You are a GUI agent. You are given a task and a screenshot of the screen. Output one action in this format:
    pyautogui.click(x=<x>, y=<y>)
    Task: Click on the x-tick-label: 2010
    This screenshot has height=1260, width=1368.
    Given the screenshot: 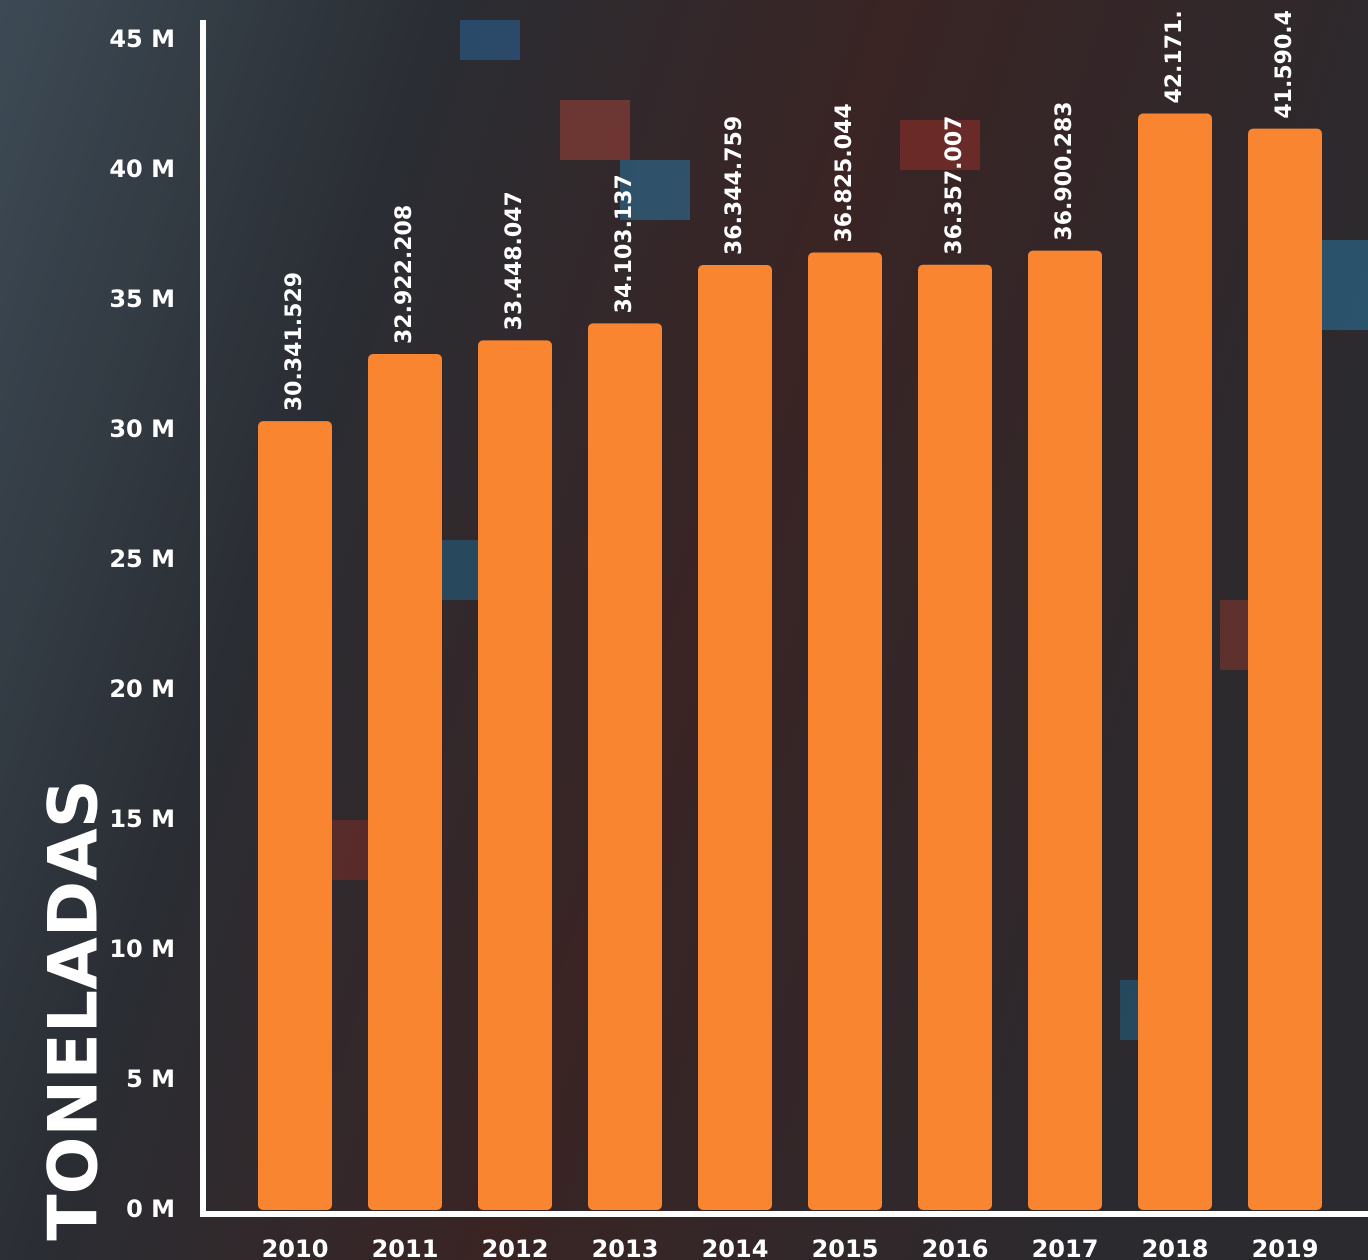 What is the action you would take?
    pyautogui.click(x=295, y=1247)
    